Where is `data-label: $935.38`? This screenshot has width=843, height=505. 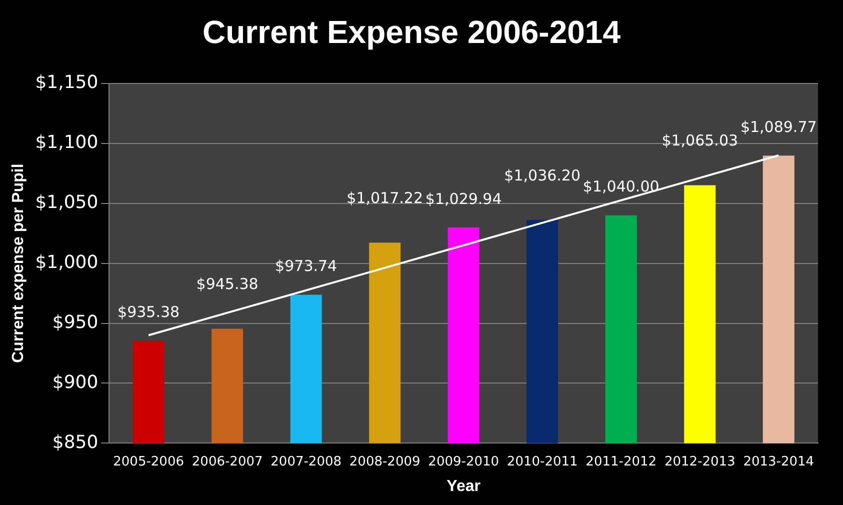
data-label: $935.38 is located at coordinates (149, 312).